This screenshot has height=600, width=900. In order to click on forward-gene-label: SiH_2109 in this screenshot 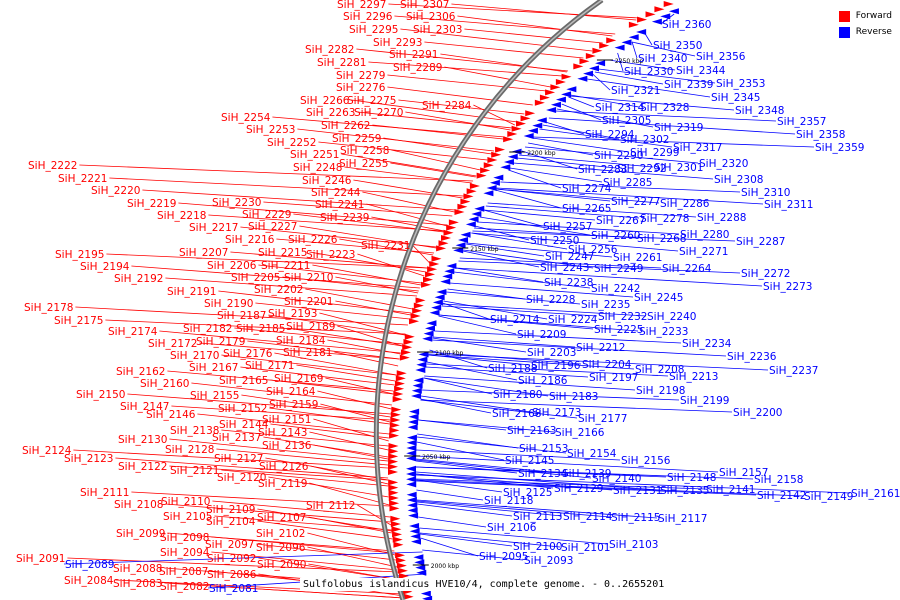, I will do `click(230, 510)`.